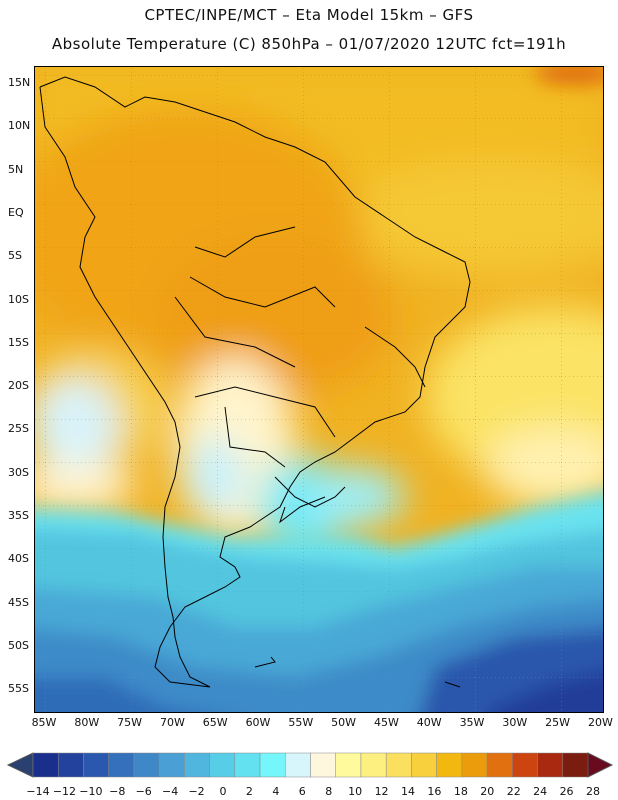 The image size is (618, 800). Describe the element at coordinates (196, 791) in the screenshot. I see `colorbar-tick-label: −2` at that location.